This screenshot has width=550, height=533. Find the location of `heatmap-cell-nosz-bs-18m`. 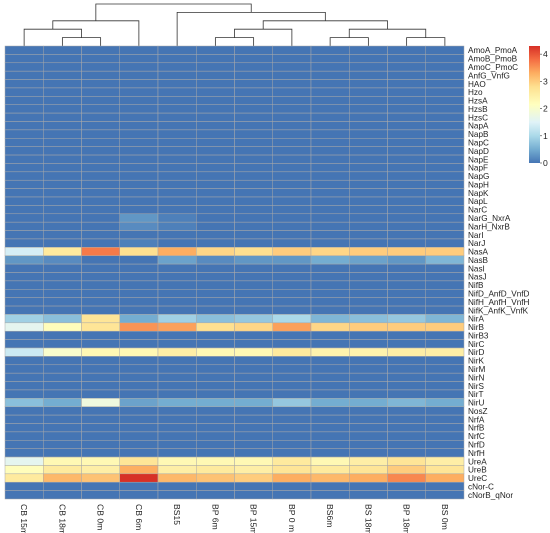

heatmap-cell-nosz-bs-18m is located at coordinates (368, 411).